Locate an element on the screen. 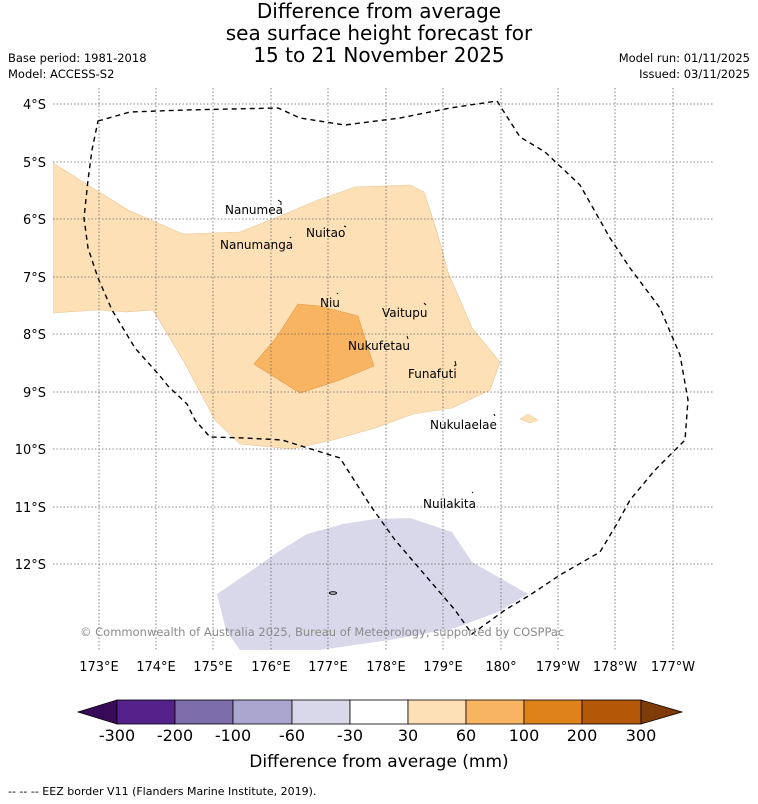  island-nukufetau is located at coordinates (407, 337).